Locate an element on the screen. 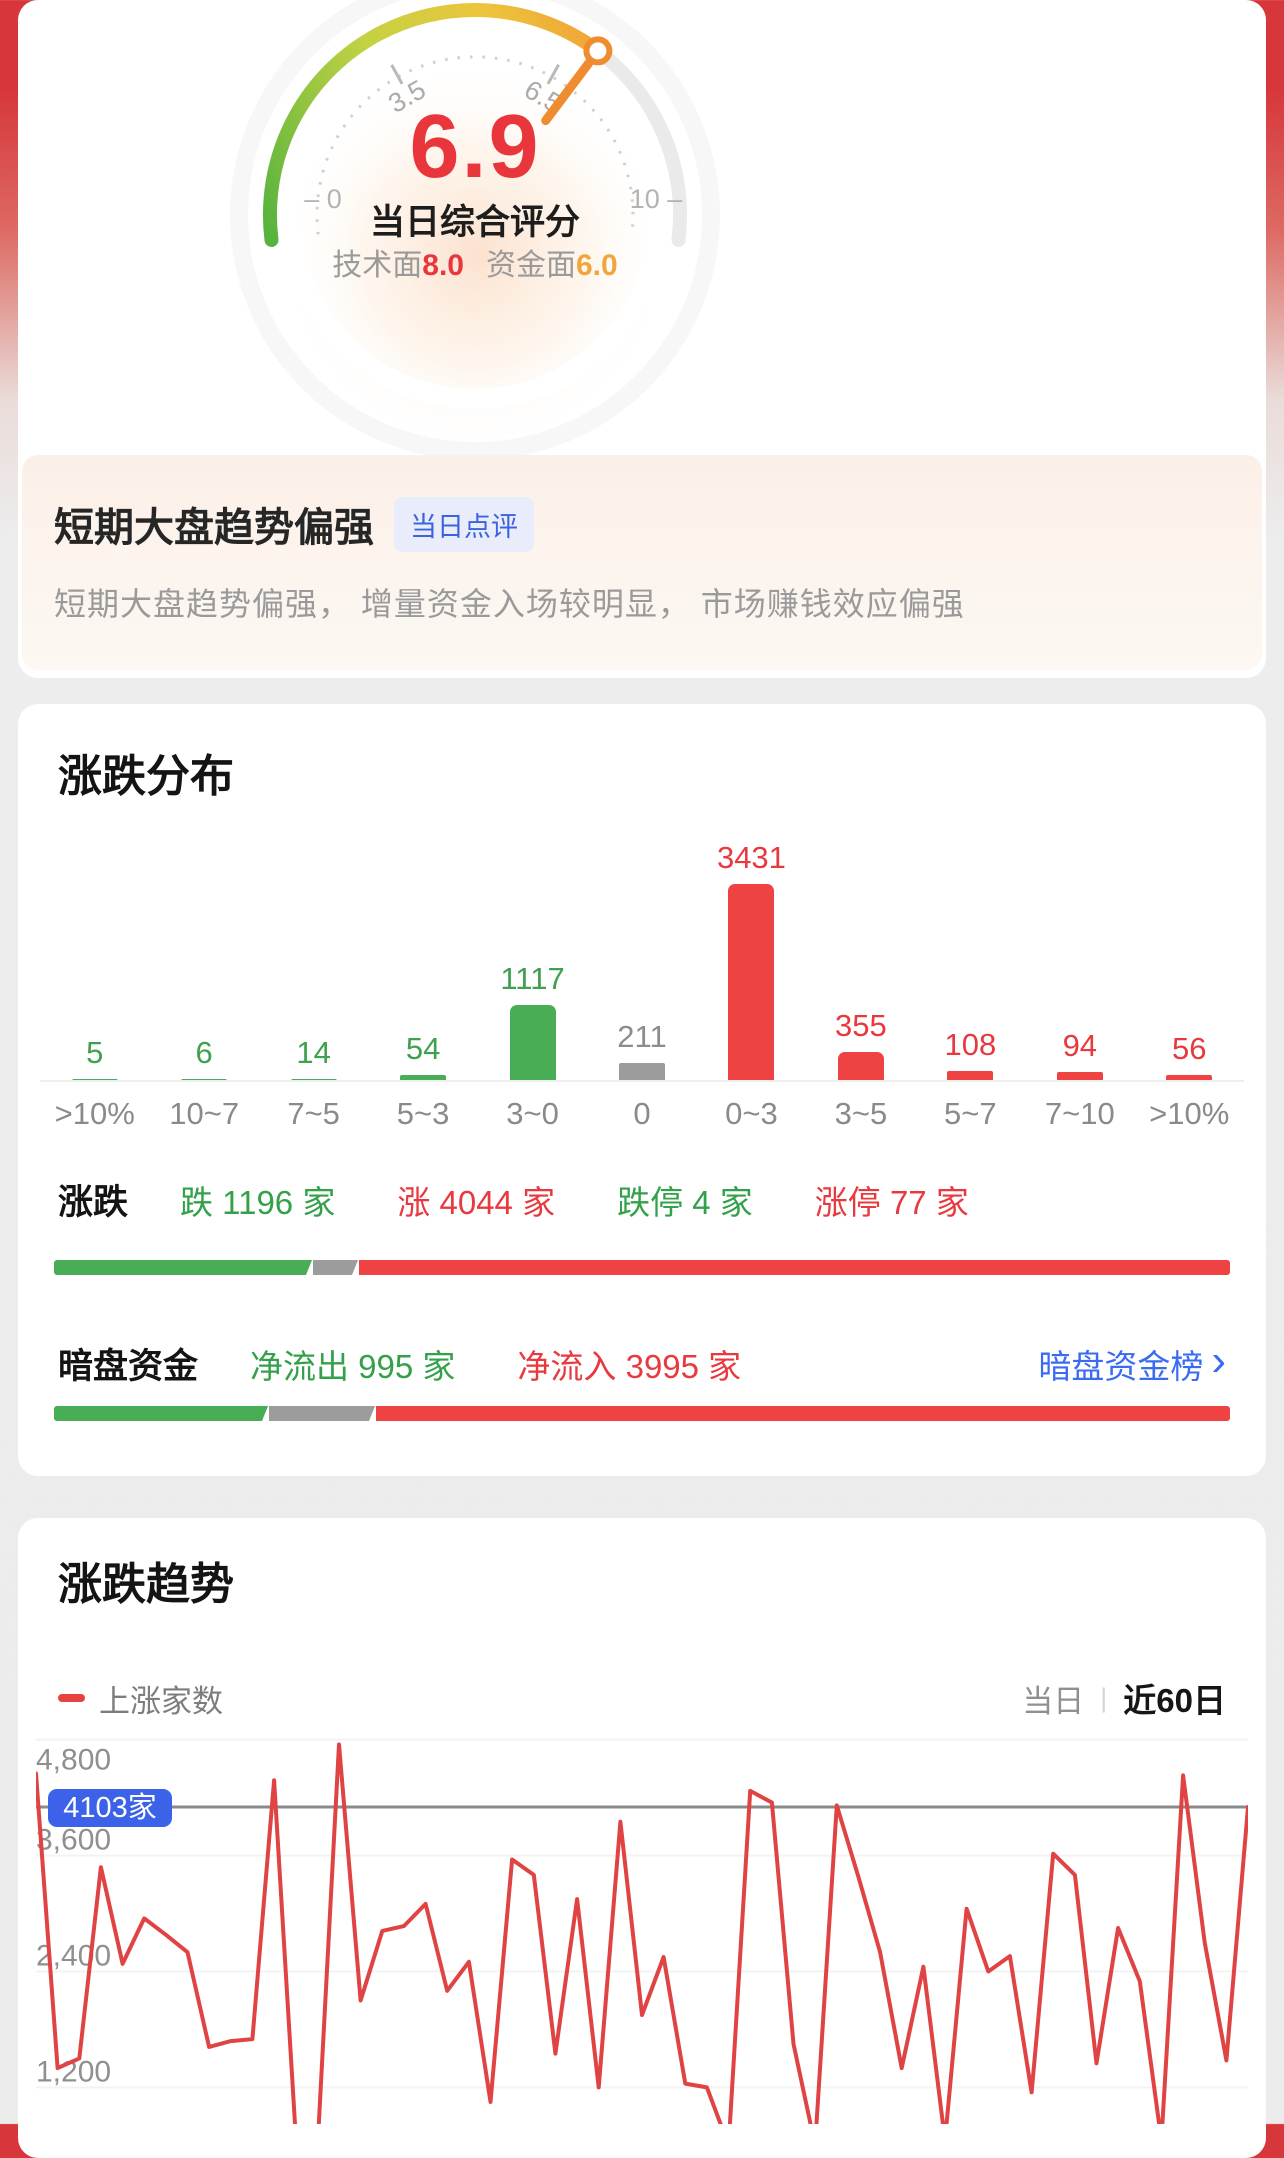 This screenshot has width=1284, height=2158. dark-pool-rank-link-label: 暗盘资金榜 is located at coordinates (1121, 1366).